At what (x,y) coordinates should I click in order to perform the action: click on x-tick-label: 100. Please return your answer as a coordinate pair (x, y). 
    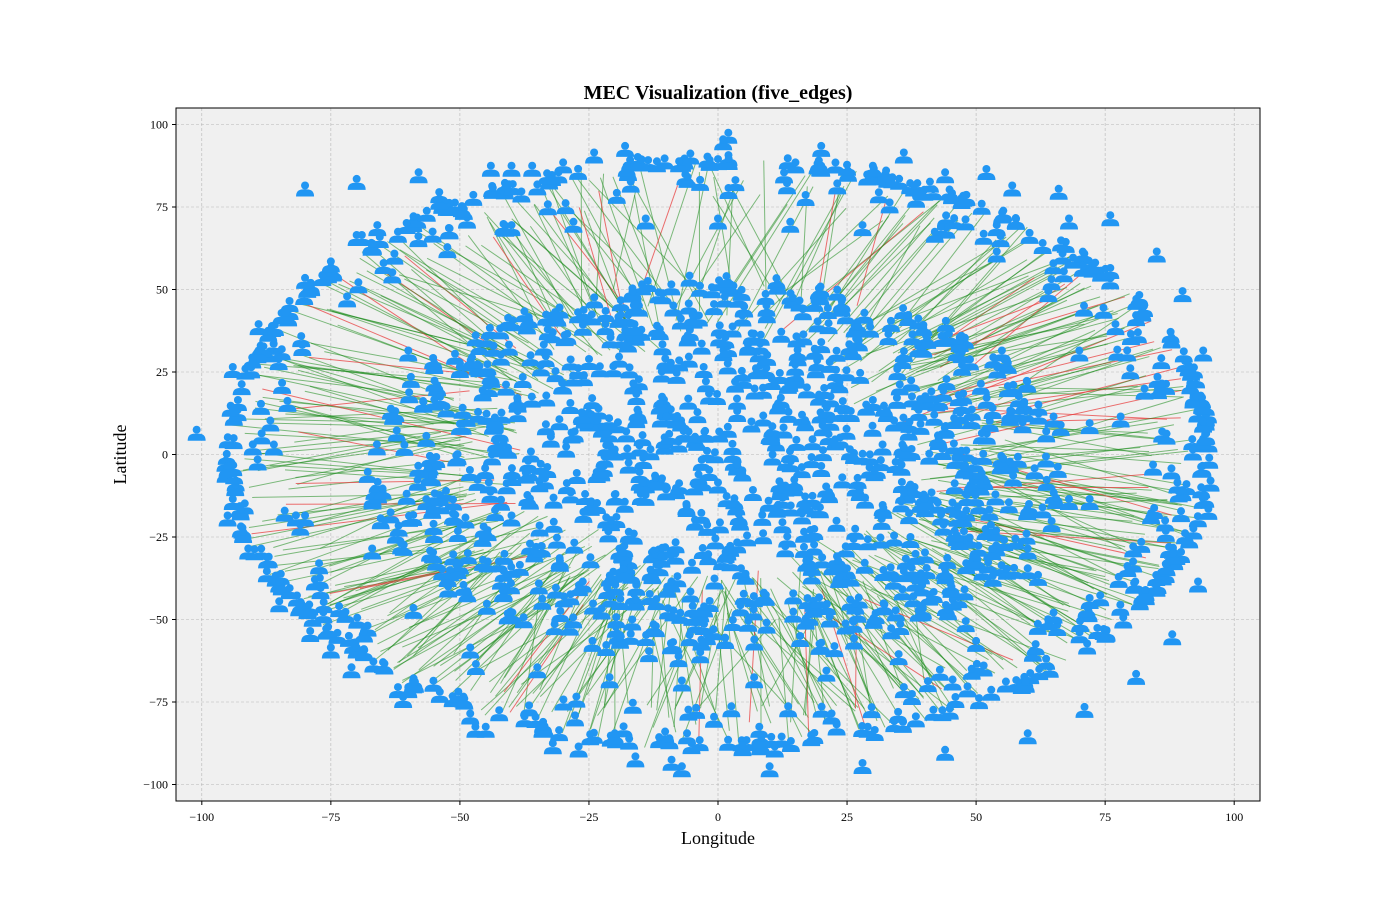
    Looking at the image, I should click on (1234, 817).